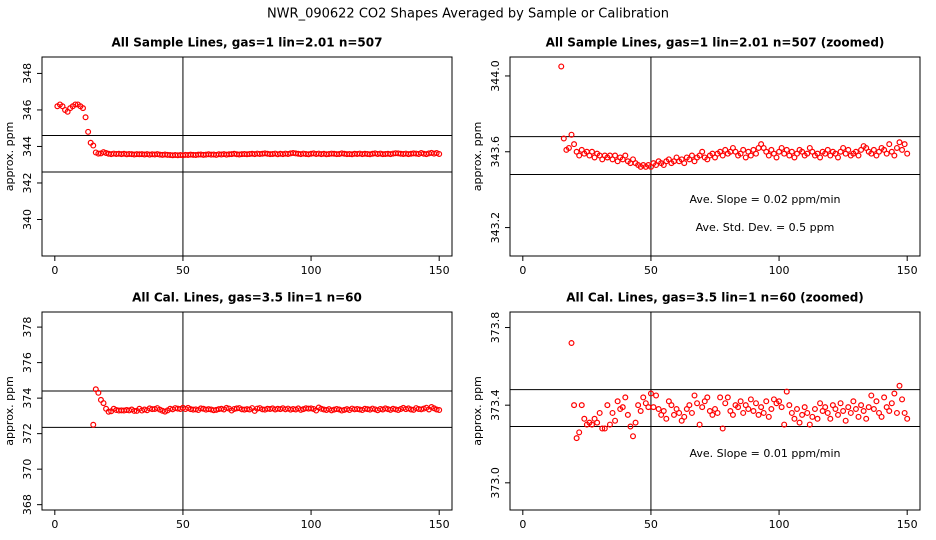 This screenshot has height=540, width=936. What do you see at coordinates (27, 469) in the screenshot?
I see `y-tick-label: 370` at bounding box center [27, 469].